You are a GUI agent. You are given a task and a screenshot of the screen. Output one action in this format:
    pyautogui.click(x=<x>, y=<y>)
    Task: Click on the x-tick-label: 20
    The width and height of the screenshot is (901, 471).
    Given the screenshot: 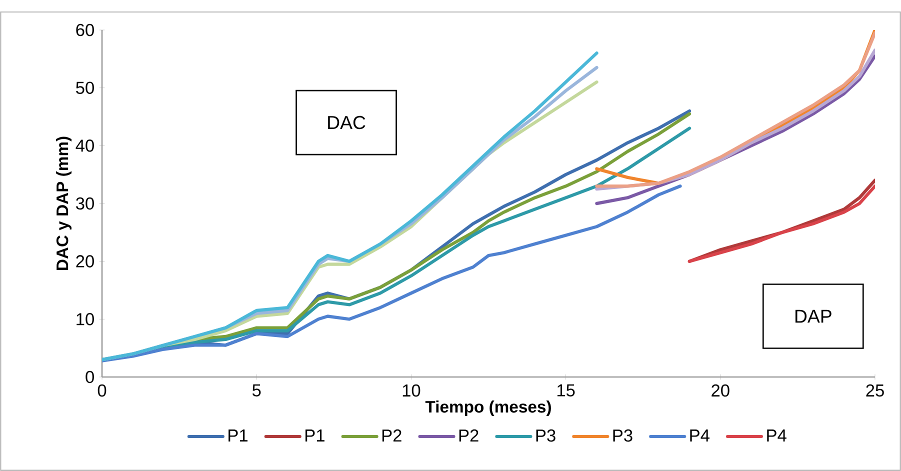 What is the action you would take?
    pyautogui.click(x=721, y=390)
    